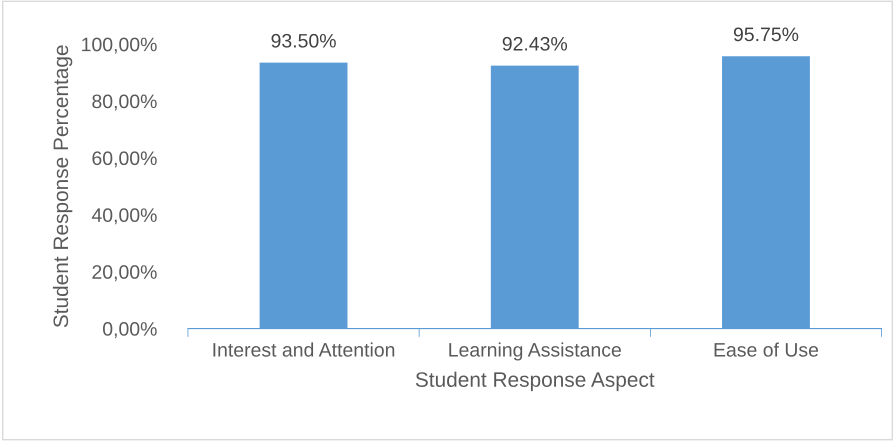 The width and height of the screenshot is (895, 441). Describe the element at coordinates (535, 382) in the screenshot. I see `x-axis-title: Student Response Aspect` at that location.